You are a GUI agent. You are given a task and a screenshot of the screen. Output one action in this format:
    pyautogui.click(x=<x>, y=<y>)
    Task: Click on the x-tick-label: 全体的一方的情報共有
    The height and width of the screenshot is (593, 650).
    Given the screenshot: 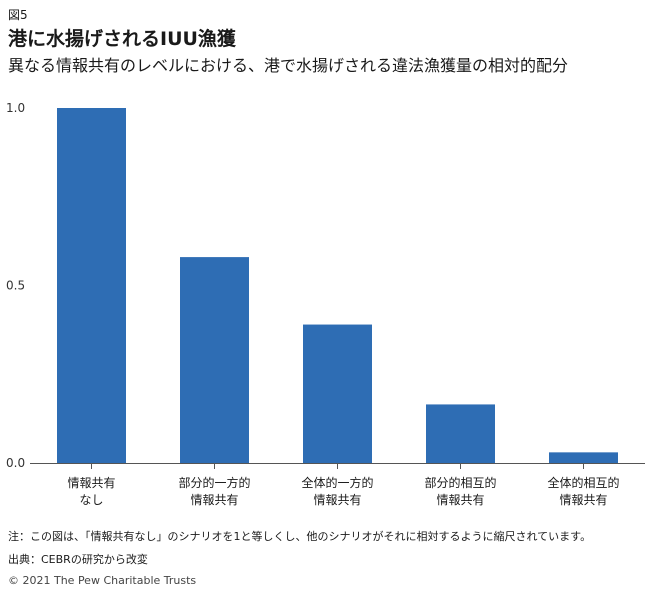 What is the action you would take?
    pyautogui.click(x=337, y=491)
    